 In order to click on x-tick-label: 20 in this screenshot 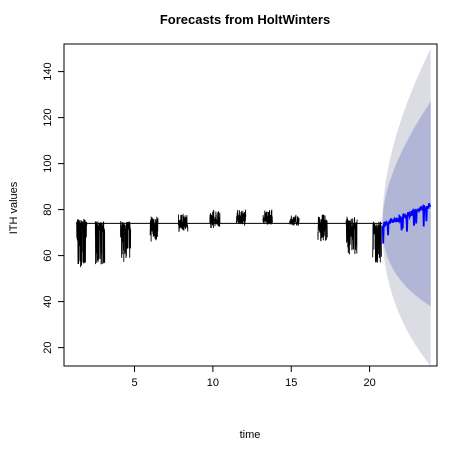, I will do `click(369, 383)`.